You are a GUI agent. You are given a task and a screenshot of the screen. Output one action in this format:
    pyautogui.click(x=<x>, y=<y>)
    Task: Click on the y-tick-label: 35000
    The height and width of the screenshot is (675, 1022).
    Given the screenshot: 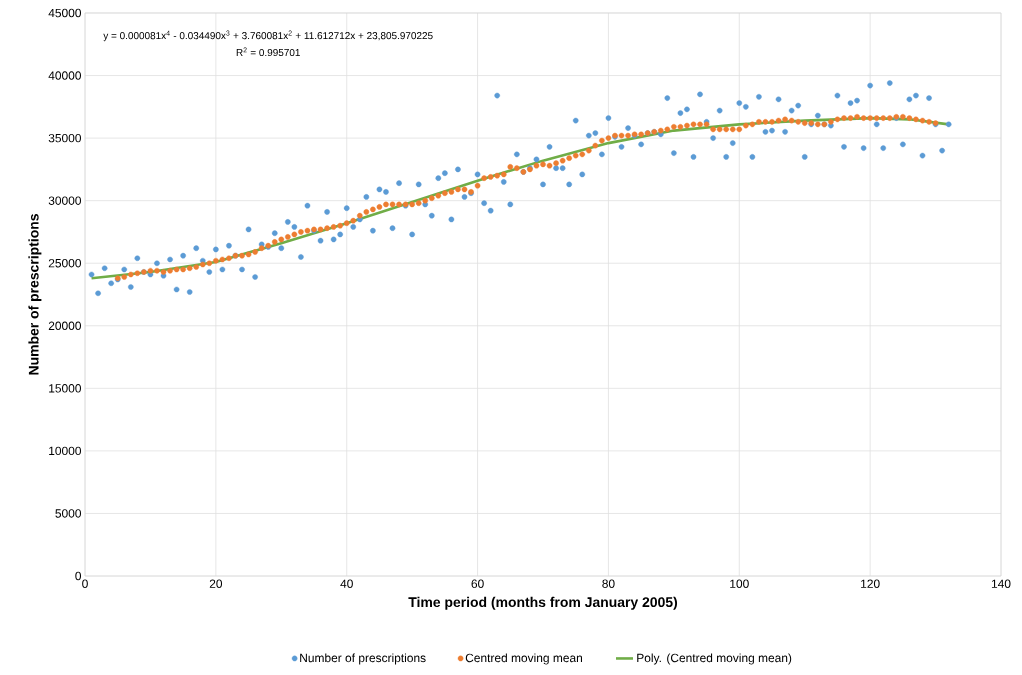 What is the action you would take?
    pyautogui.click(x=65, y=138)
    